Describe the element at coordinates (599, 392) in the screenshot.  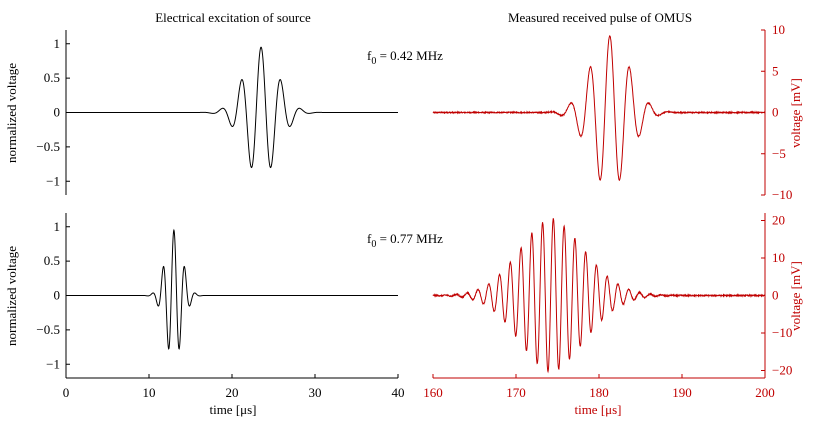
I see `x-tick-label-3-2: 180` at that location.